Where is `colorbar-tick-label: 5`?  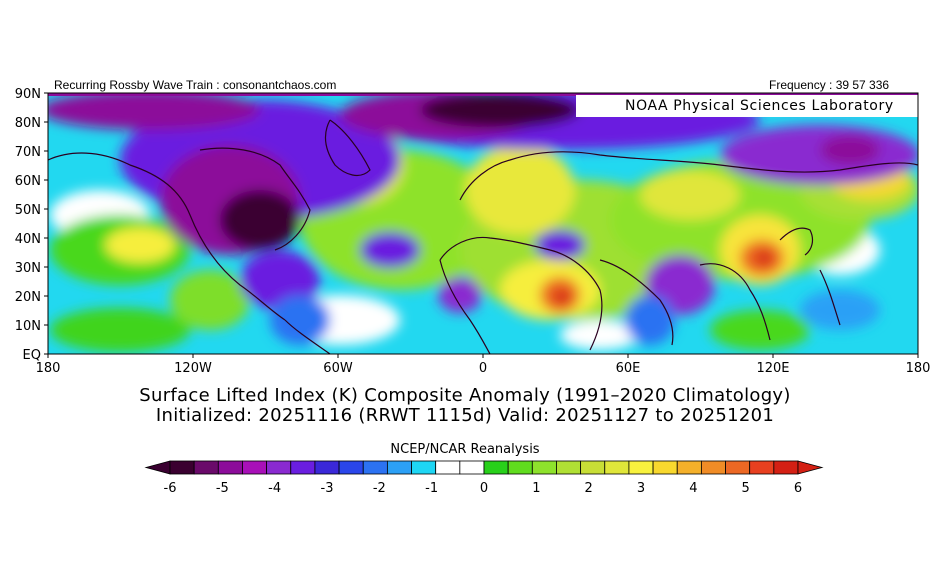
colorbar-tick-label: 5 is located at coordinates (746, 488).